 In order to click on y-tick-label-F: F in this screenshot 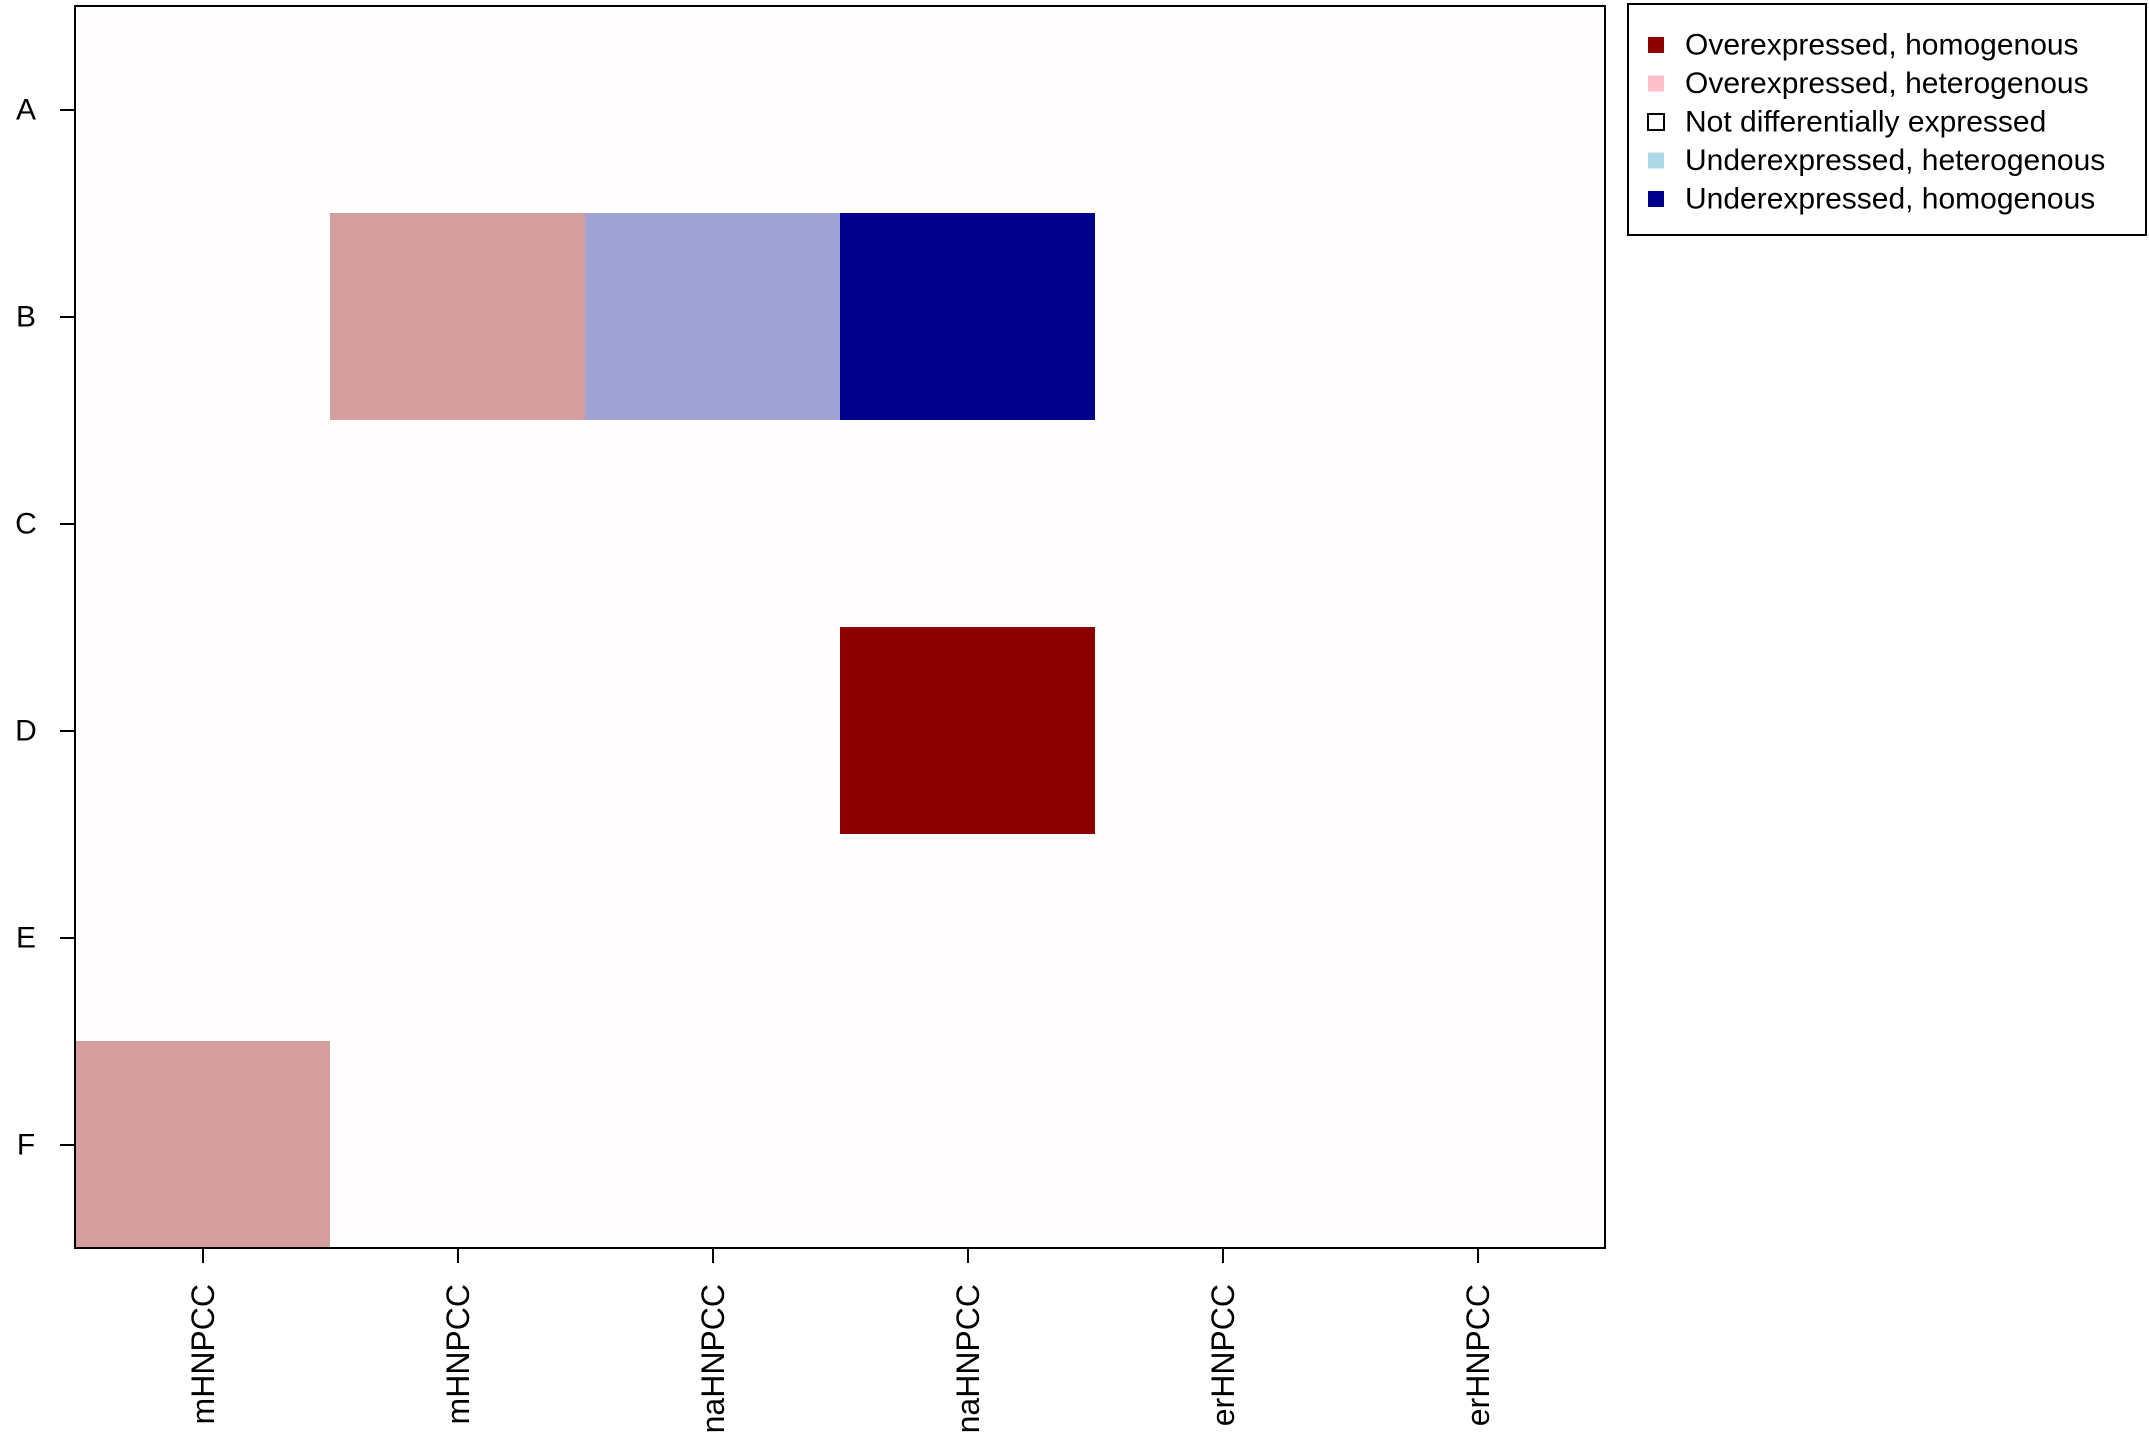, I will do `click(26, 1145)`.